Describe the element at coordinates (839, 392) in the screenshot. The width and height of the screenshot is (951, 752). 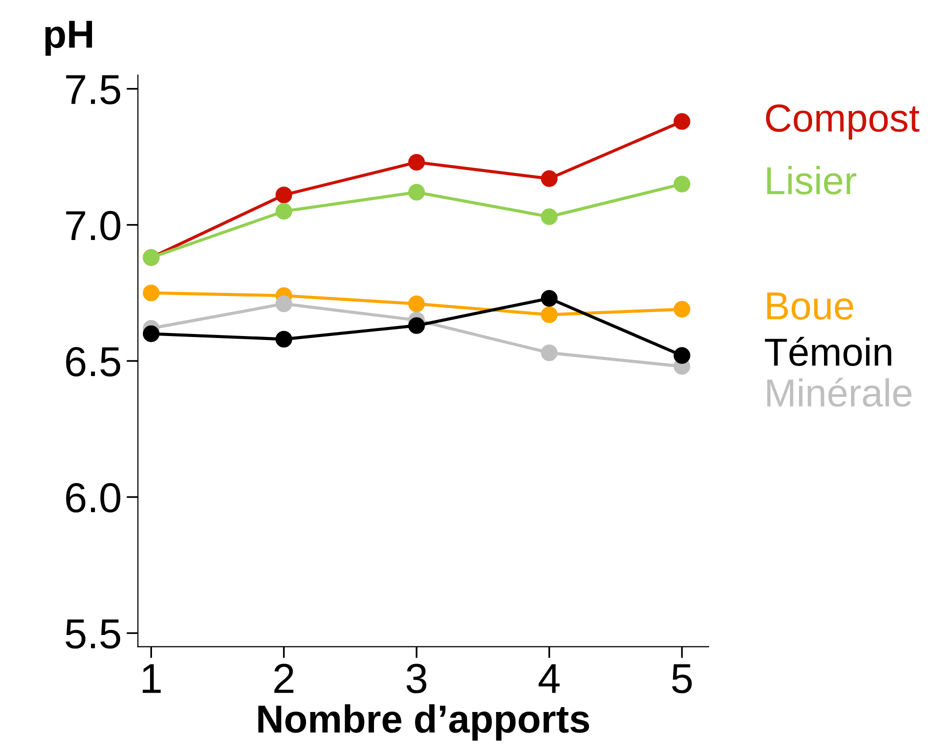
I see `text: Minérale` at that location.